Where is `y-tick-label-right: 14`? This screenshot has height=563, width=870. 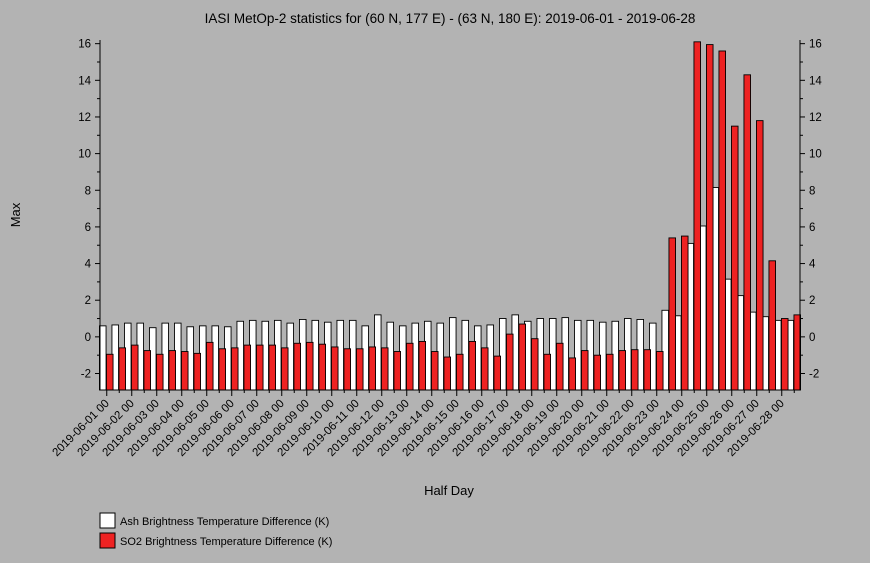 y-tick-label-right: 14 is located at coordinates (815, 81).